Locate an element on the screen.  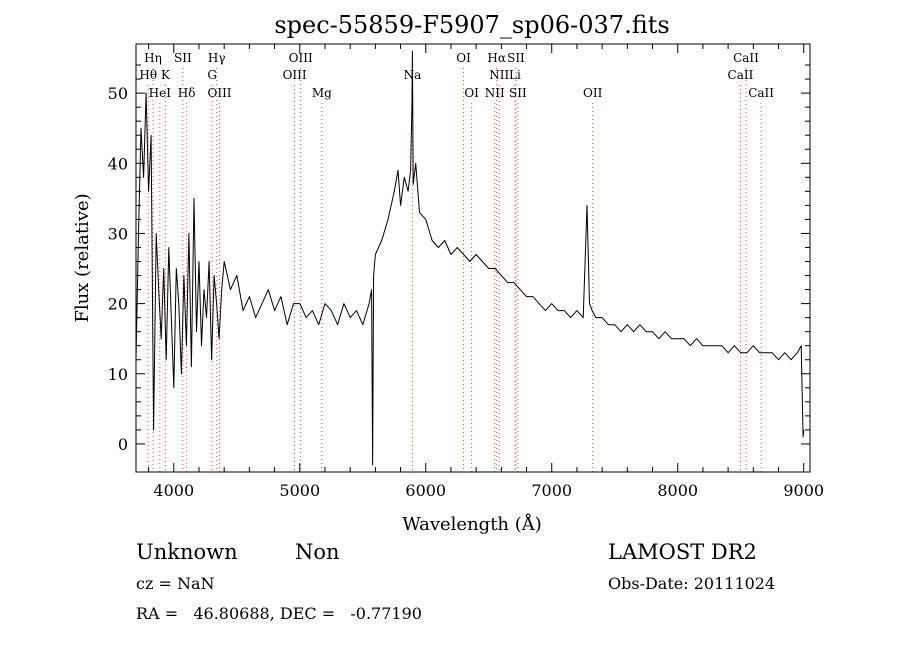
marker-label-1: Hθ is located at coordinates (148, 75).